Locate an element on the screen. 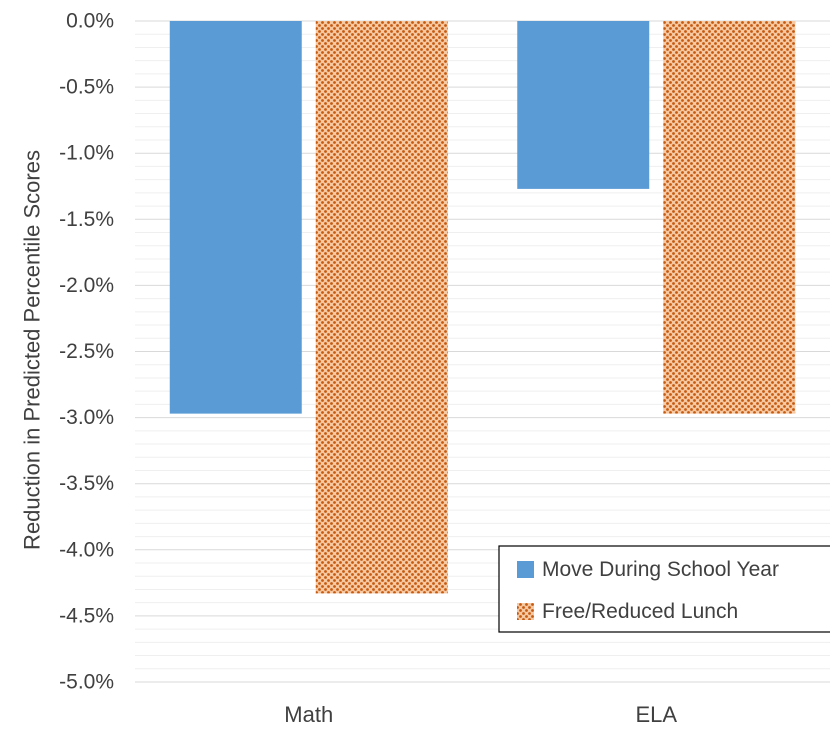  y-tick-label: -4.0% is located at coordinates (86, 549).